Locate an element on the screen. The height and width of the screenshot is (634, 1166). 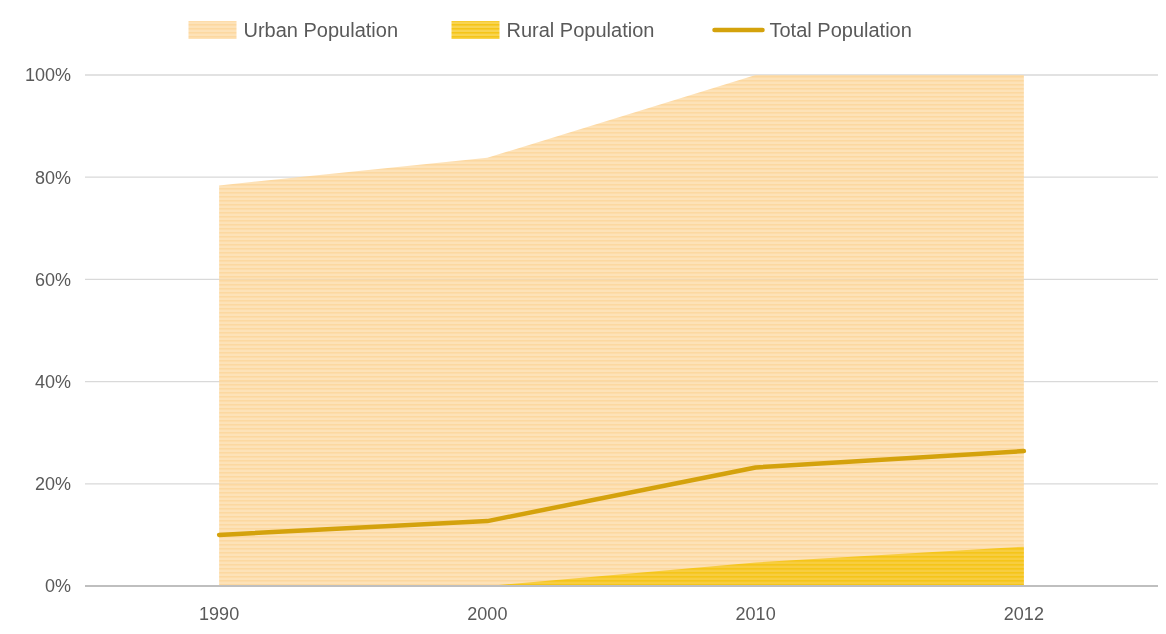
line-series is located at coordinates (621, 493).